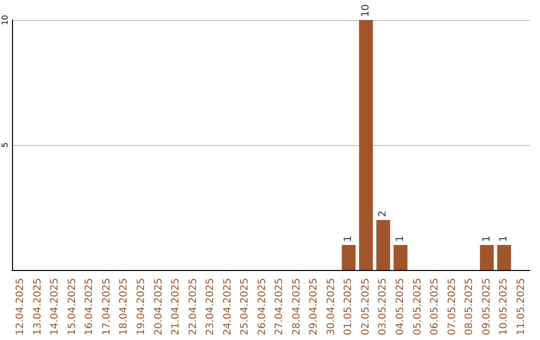 The image size is (540, 340). I want to click on x-tick-label: 09.05.2025, so click(486, 307).